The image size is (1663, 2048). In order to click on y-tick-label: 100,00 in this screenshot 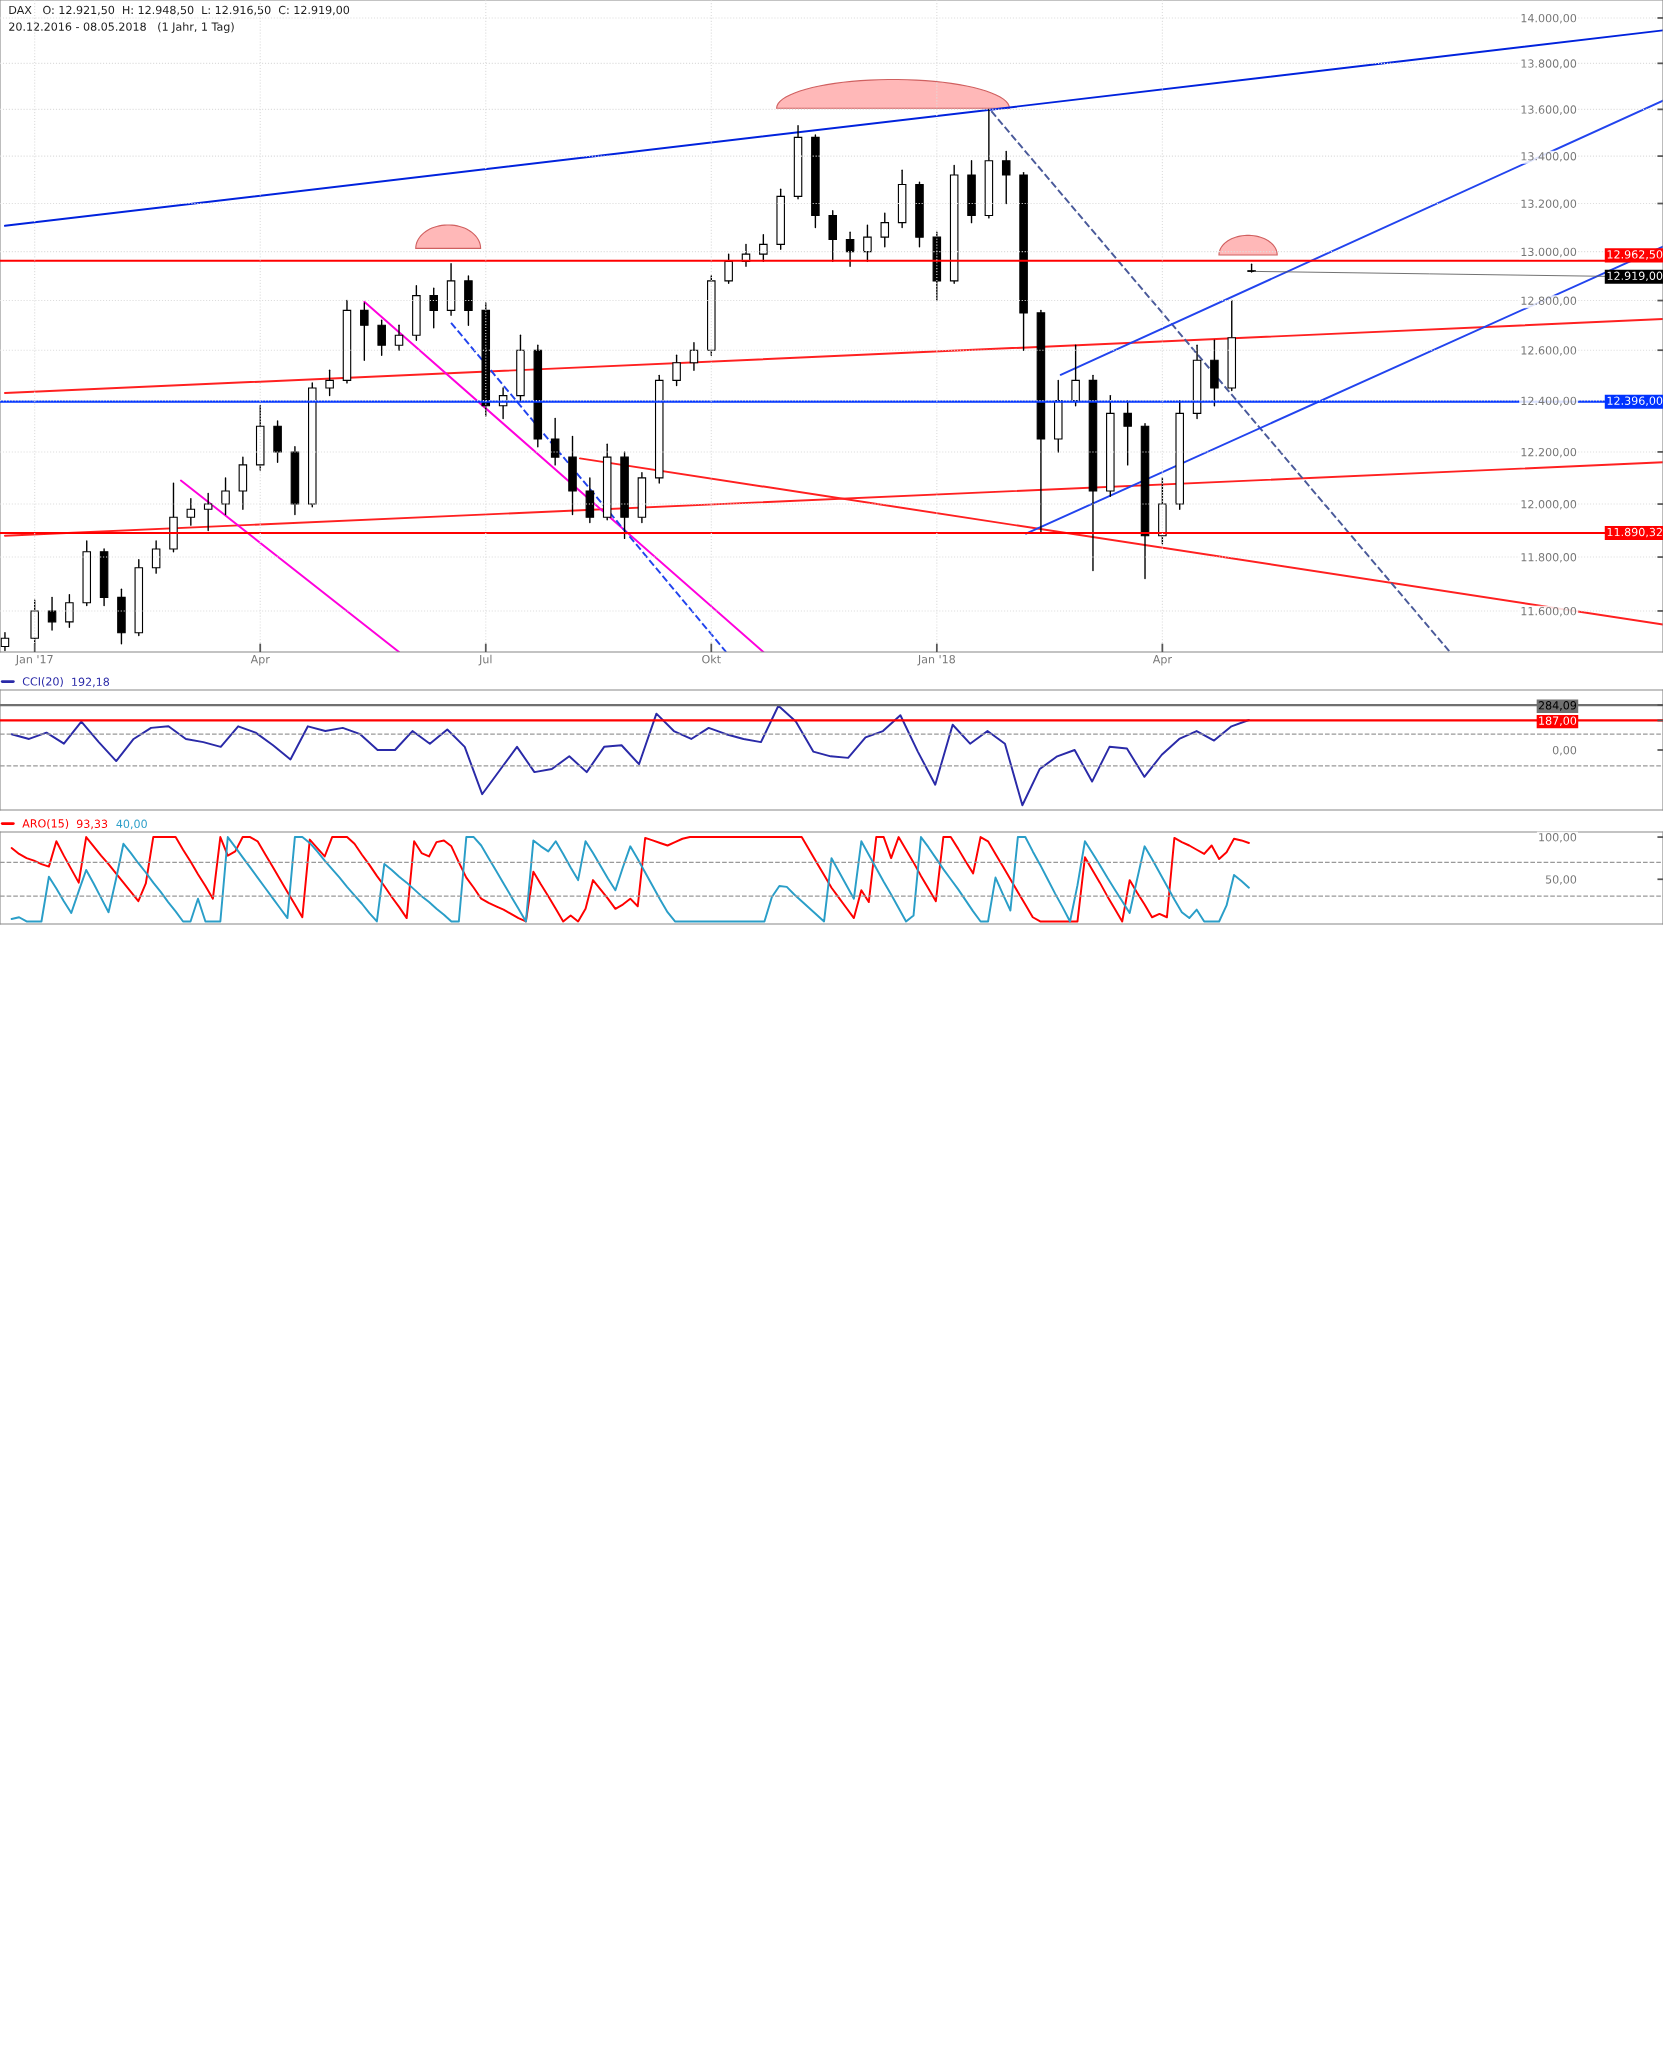, I will do `click(1558, 838)`.